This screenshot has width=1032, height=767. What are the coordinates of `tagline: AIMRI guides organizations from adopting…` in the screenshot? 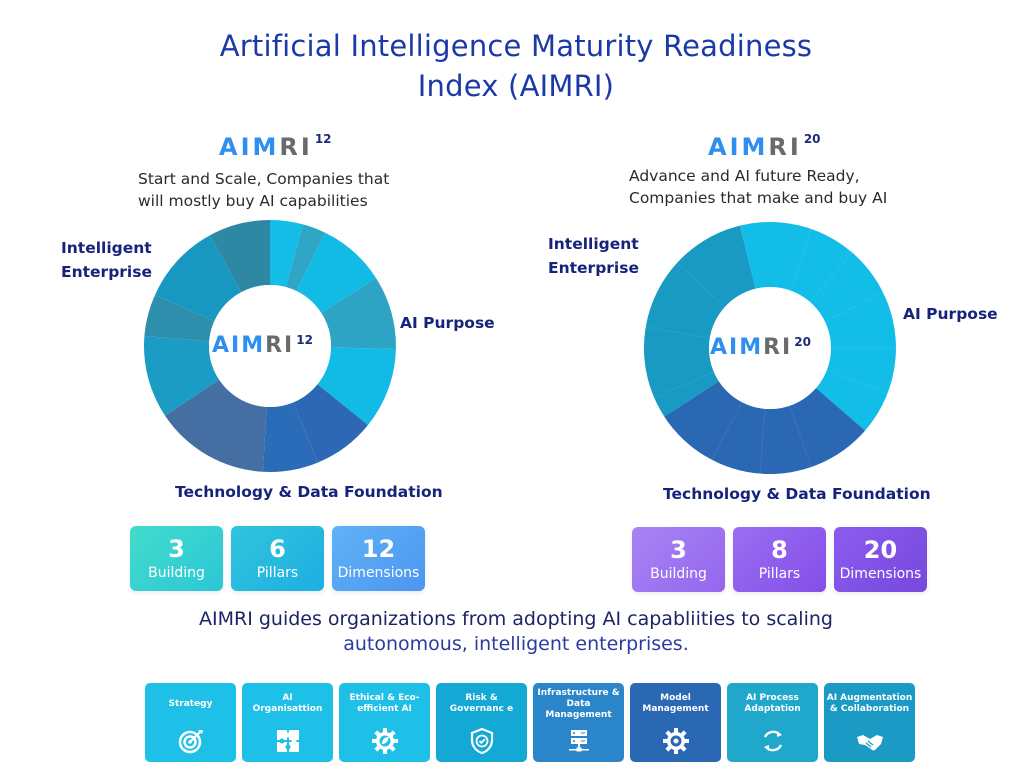 It's located at (516, 632).